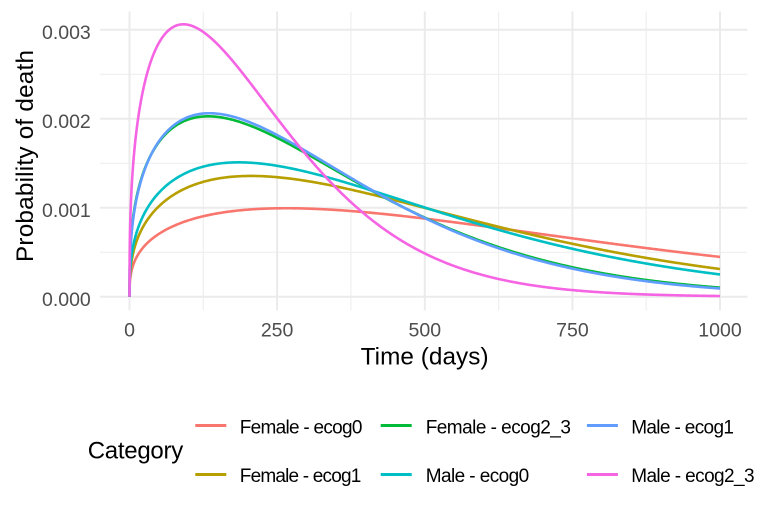 The width and height of the screenshot is (760, 518). What do you see at coordinates (66, 122) in the screenshot?
I see `svg-text: 0.002` at bounding box center [66, 122].